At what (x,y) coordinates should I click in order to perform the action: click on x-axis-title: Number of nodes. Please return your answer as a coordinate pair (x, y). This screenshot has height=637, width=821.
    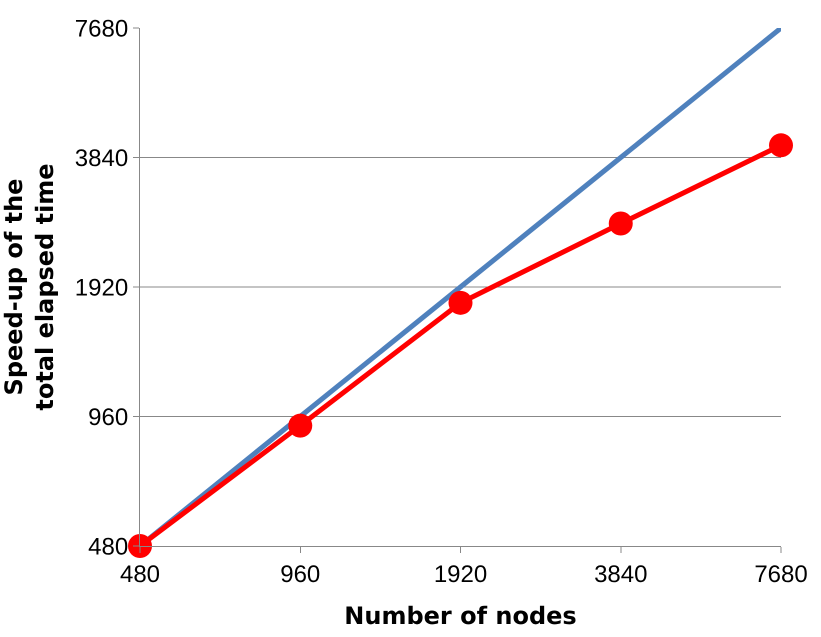
    Looking at the image, I should click on (460, 616).